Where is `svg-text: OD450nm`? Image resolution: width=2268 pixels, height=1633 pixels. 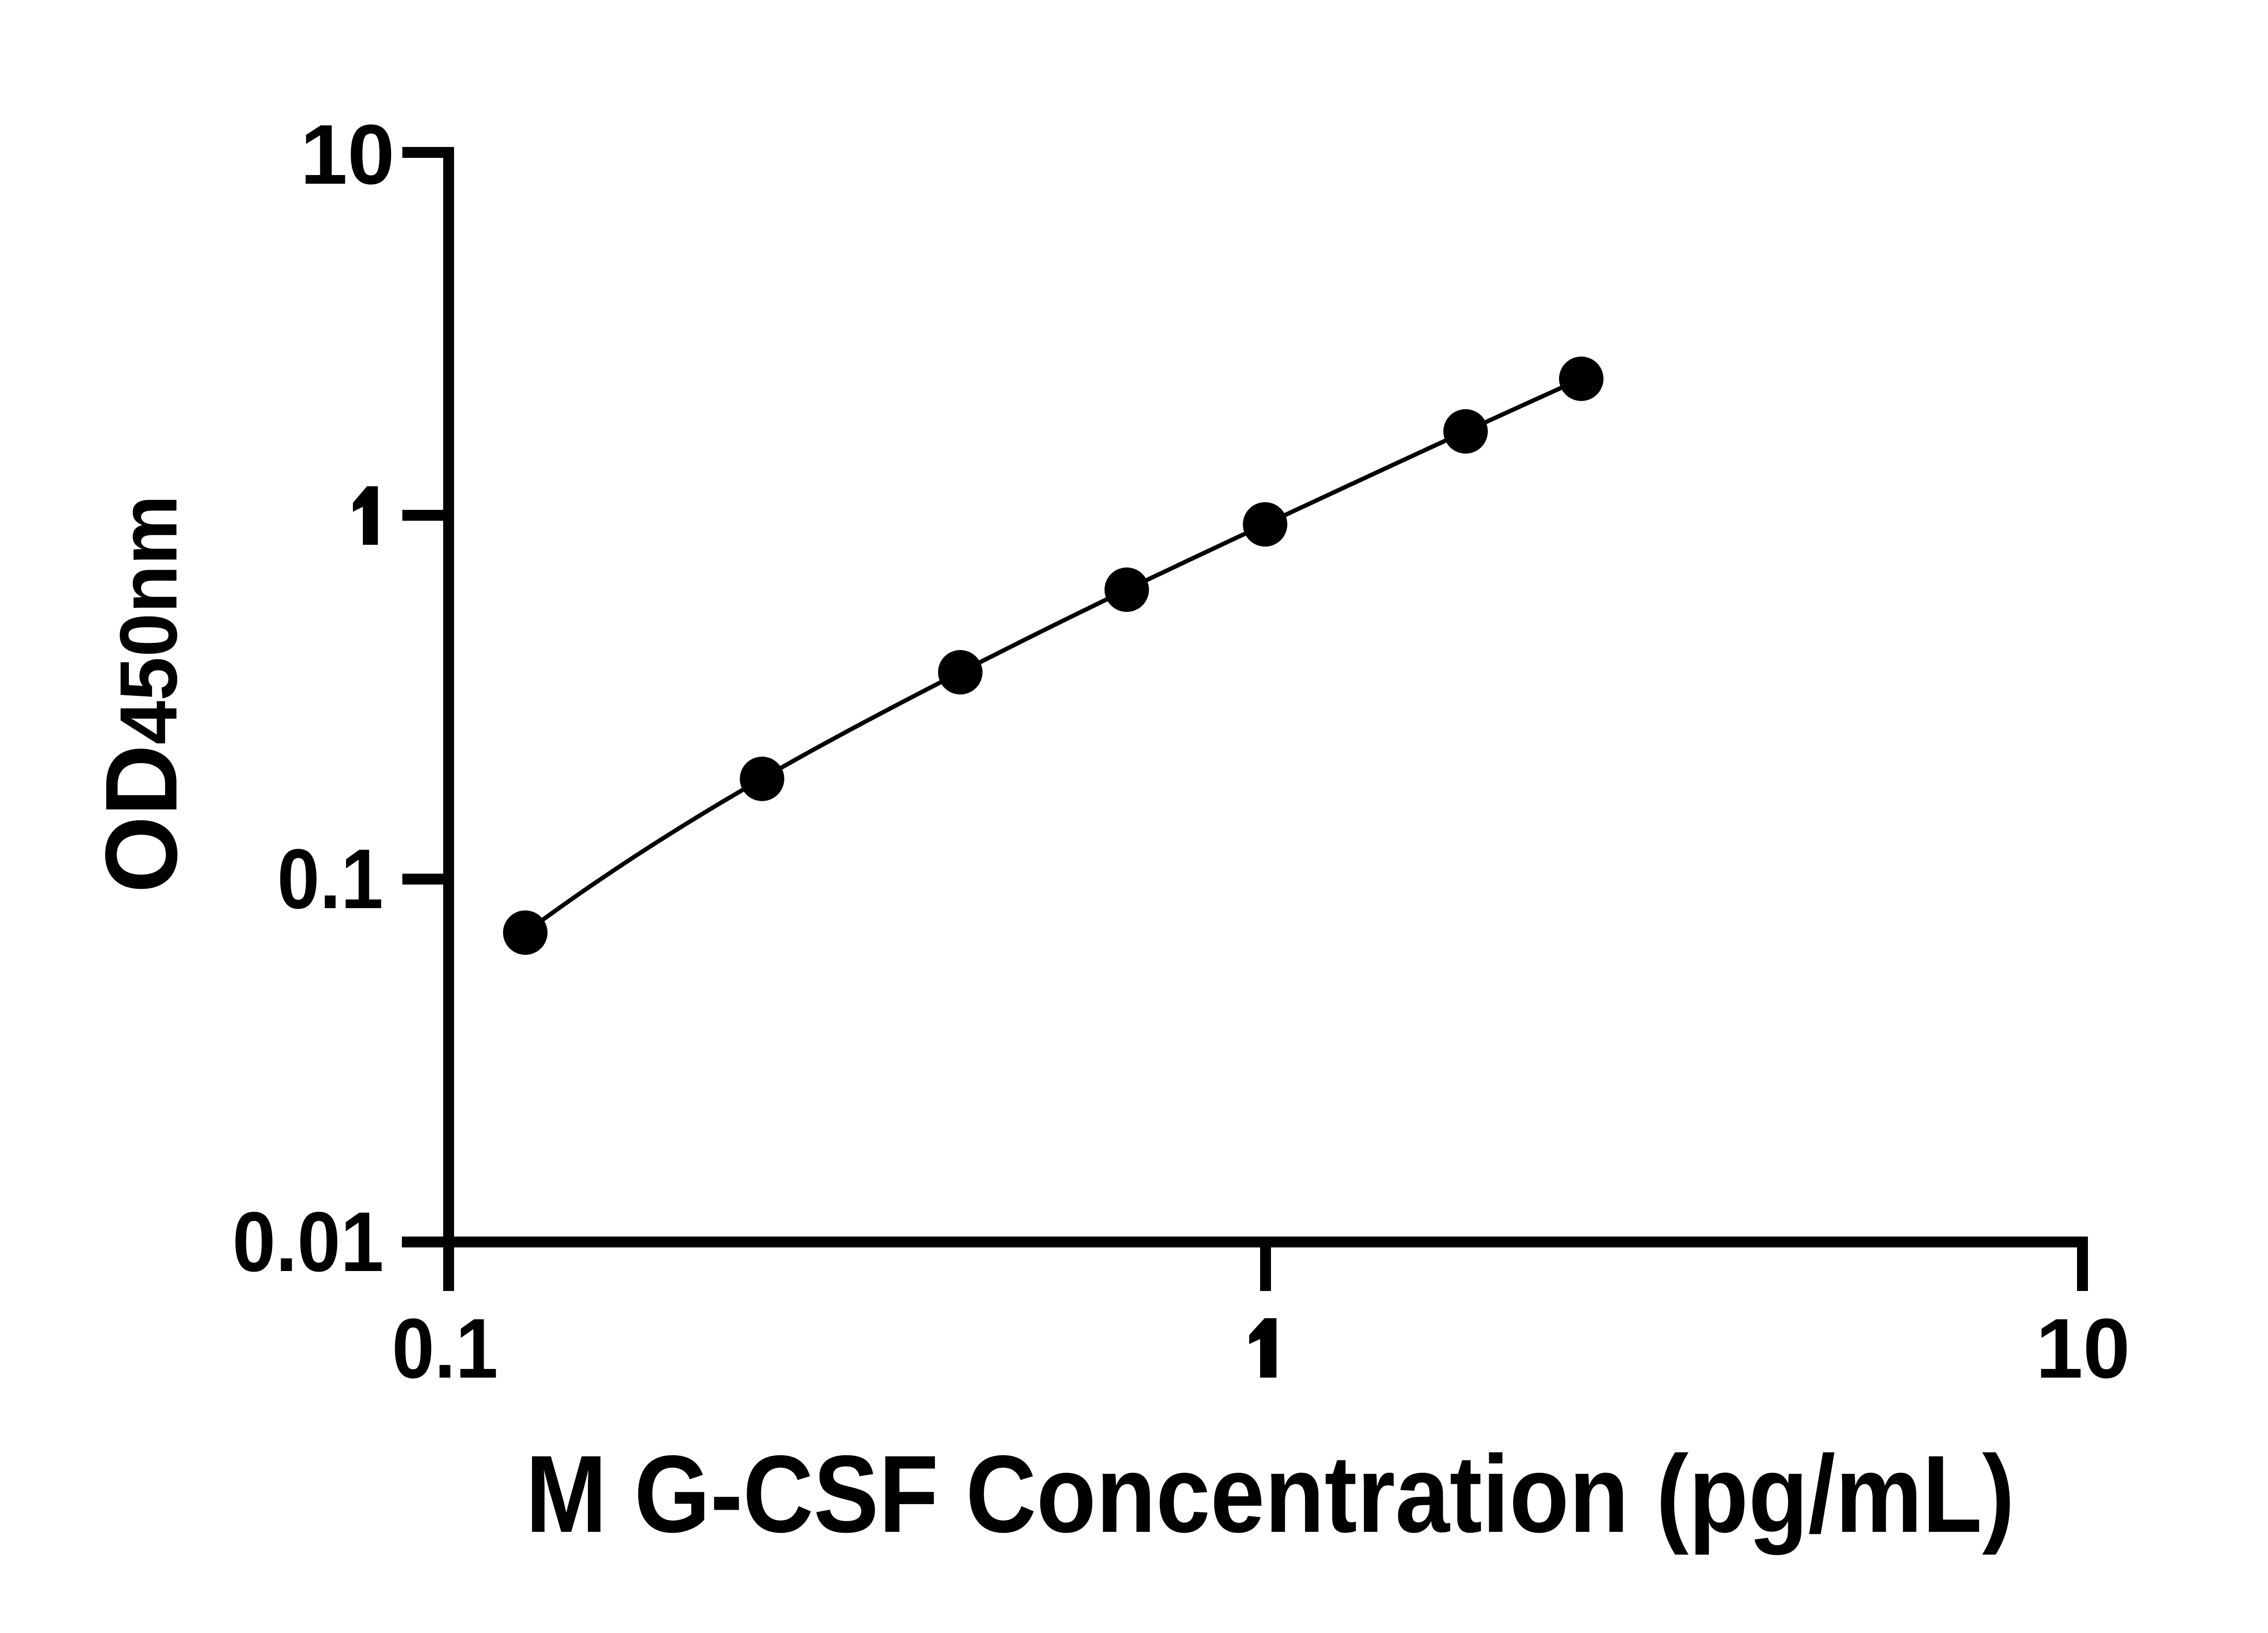 svg-text: OD450nm is located at coordinates (141, 694).